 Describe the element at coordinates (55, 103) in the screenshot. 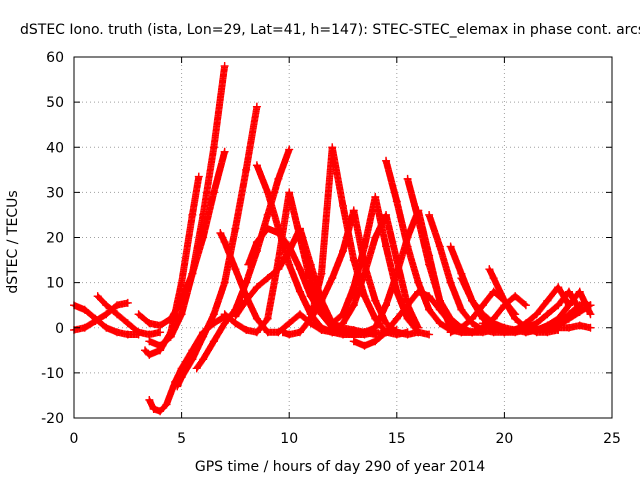

I see `y-tick-label: 50` at that location.